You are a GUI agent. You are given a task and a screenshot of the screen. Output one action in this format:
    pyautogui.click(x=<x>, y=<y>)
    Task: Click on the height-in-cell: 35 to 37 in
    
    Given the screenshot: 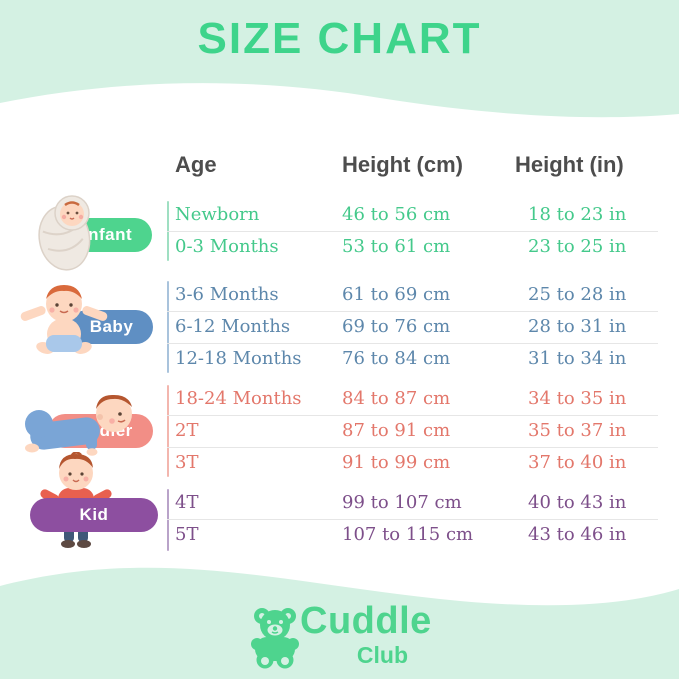 What is the action you would take?
    pyautogui.click(x=577, y=430)
    